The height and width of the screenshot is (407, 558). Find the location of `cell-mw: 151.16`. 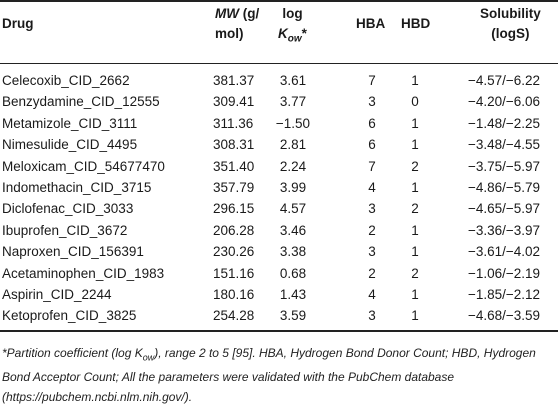

cell-mw: 151.16 is located at coordinates (234, 273).